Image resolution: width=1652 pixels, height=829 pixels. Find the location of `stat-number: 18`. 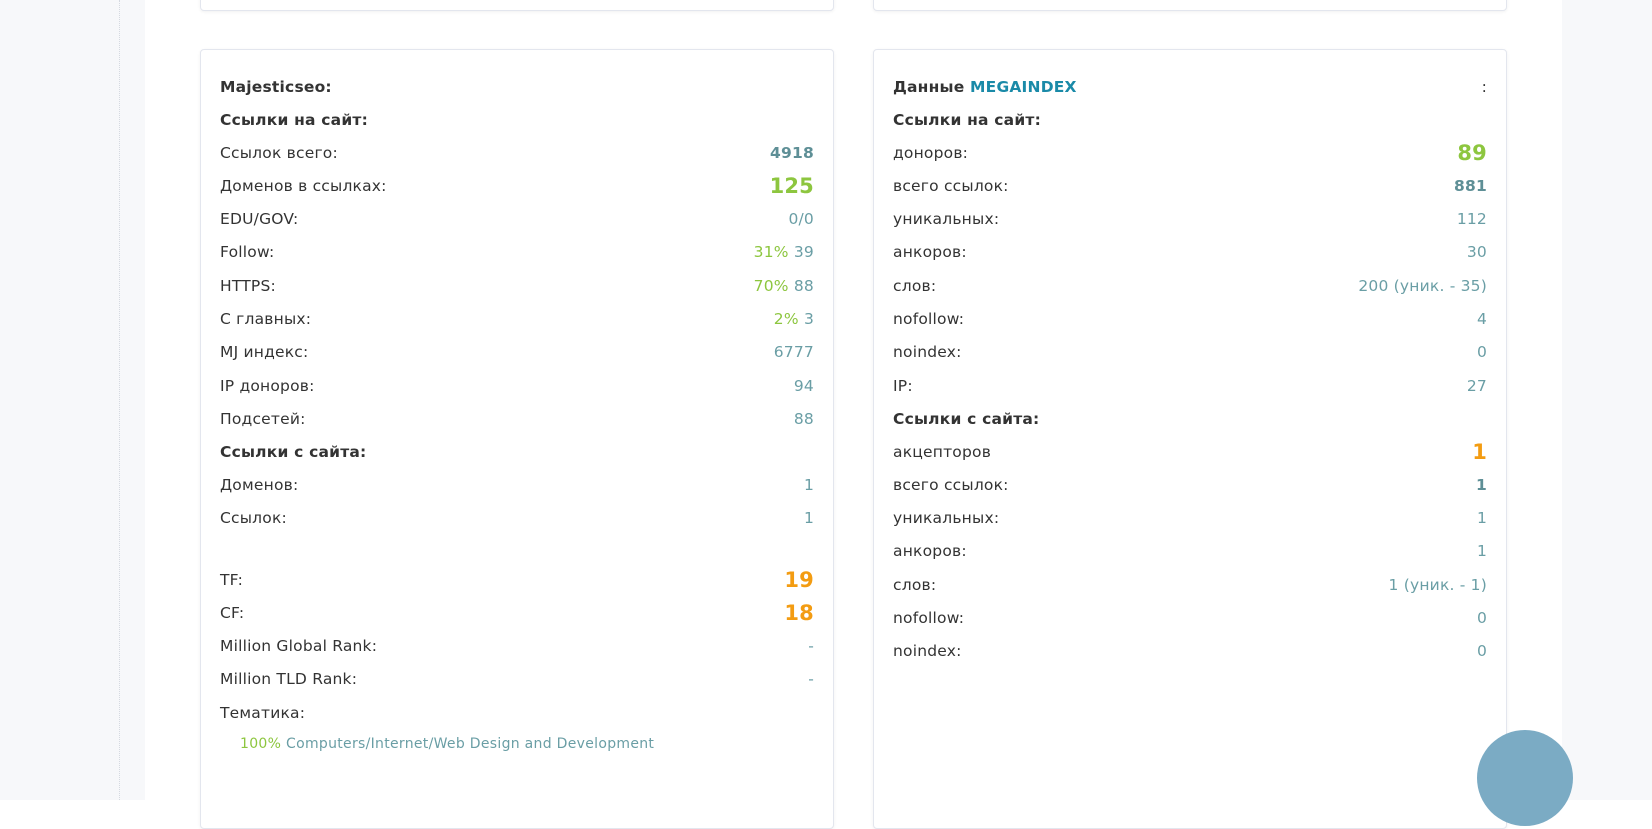

stat-number: 18 is located at coordinates (799, 612).